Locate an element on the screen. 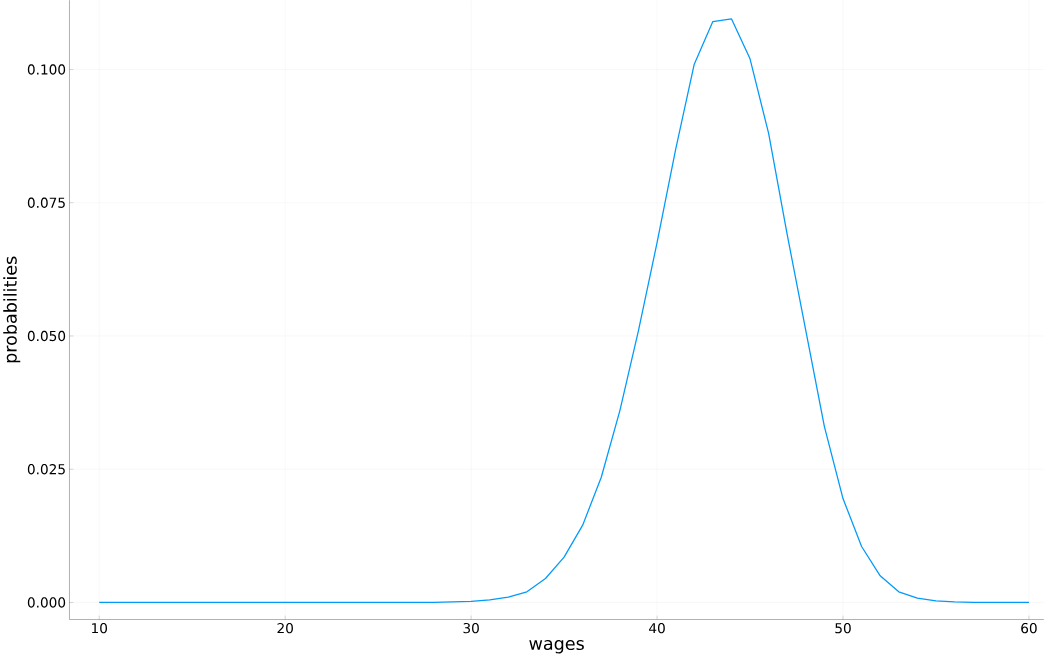 Image resolution: width=1044 pixels, height=657 pixels. y-tick-label: 0.100 is located at coordinates (46, 69).